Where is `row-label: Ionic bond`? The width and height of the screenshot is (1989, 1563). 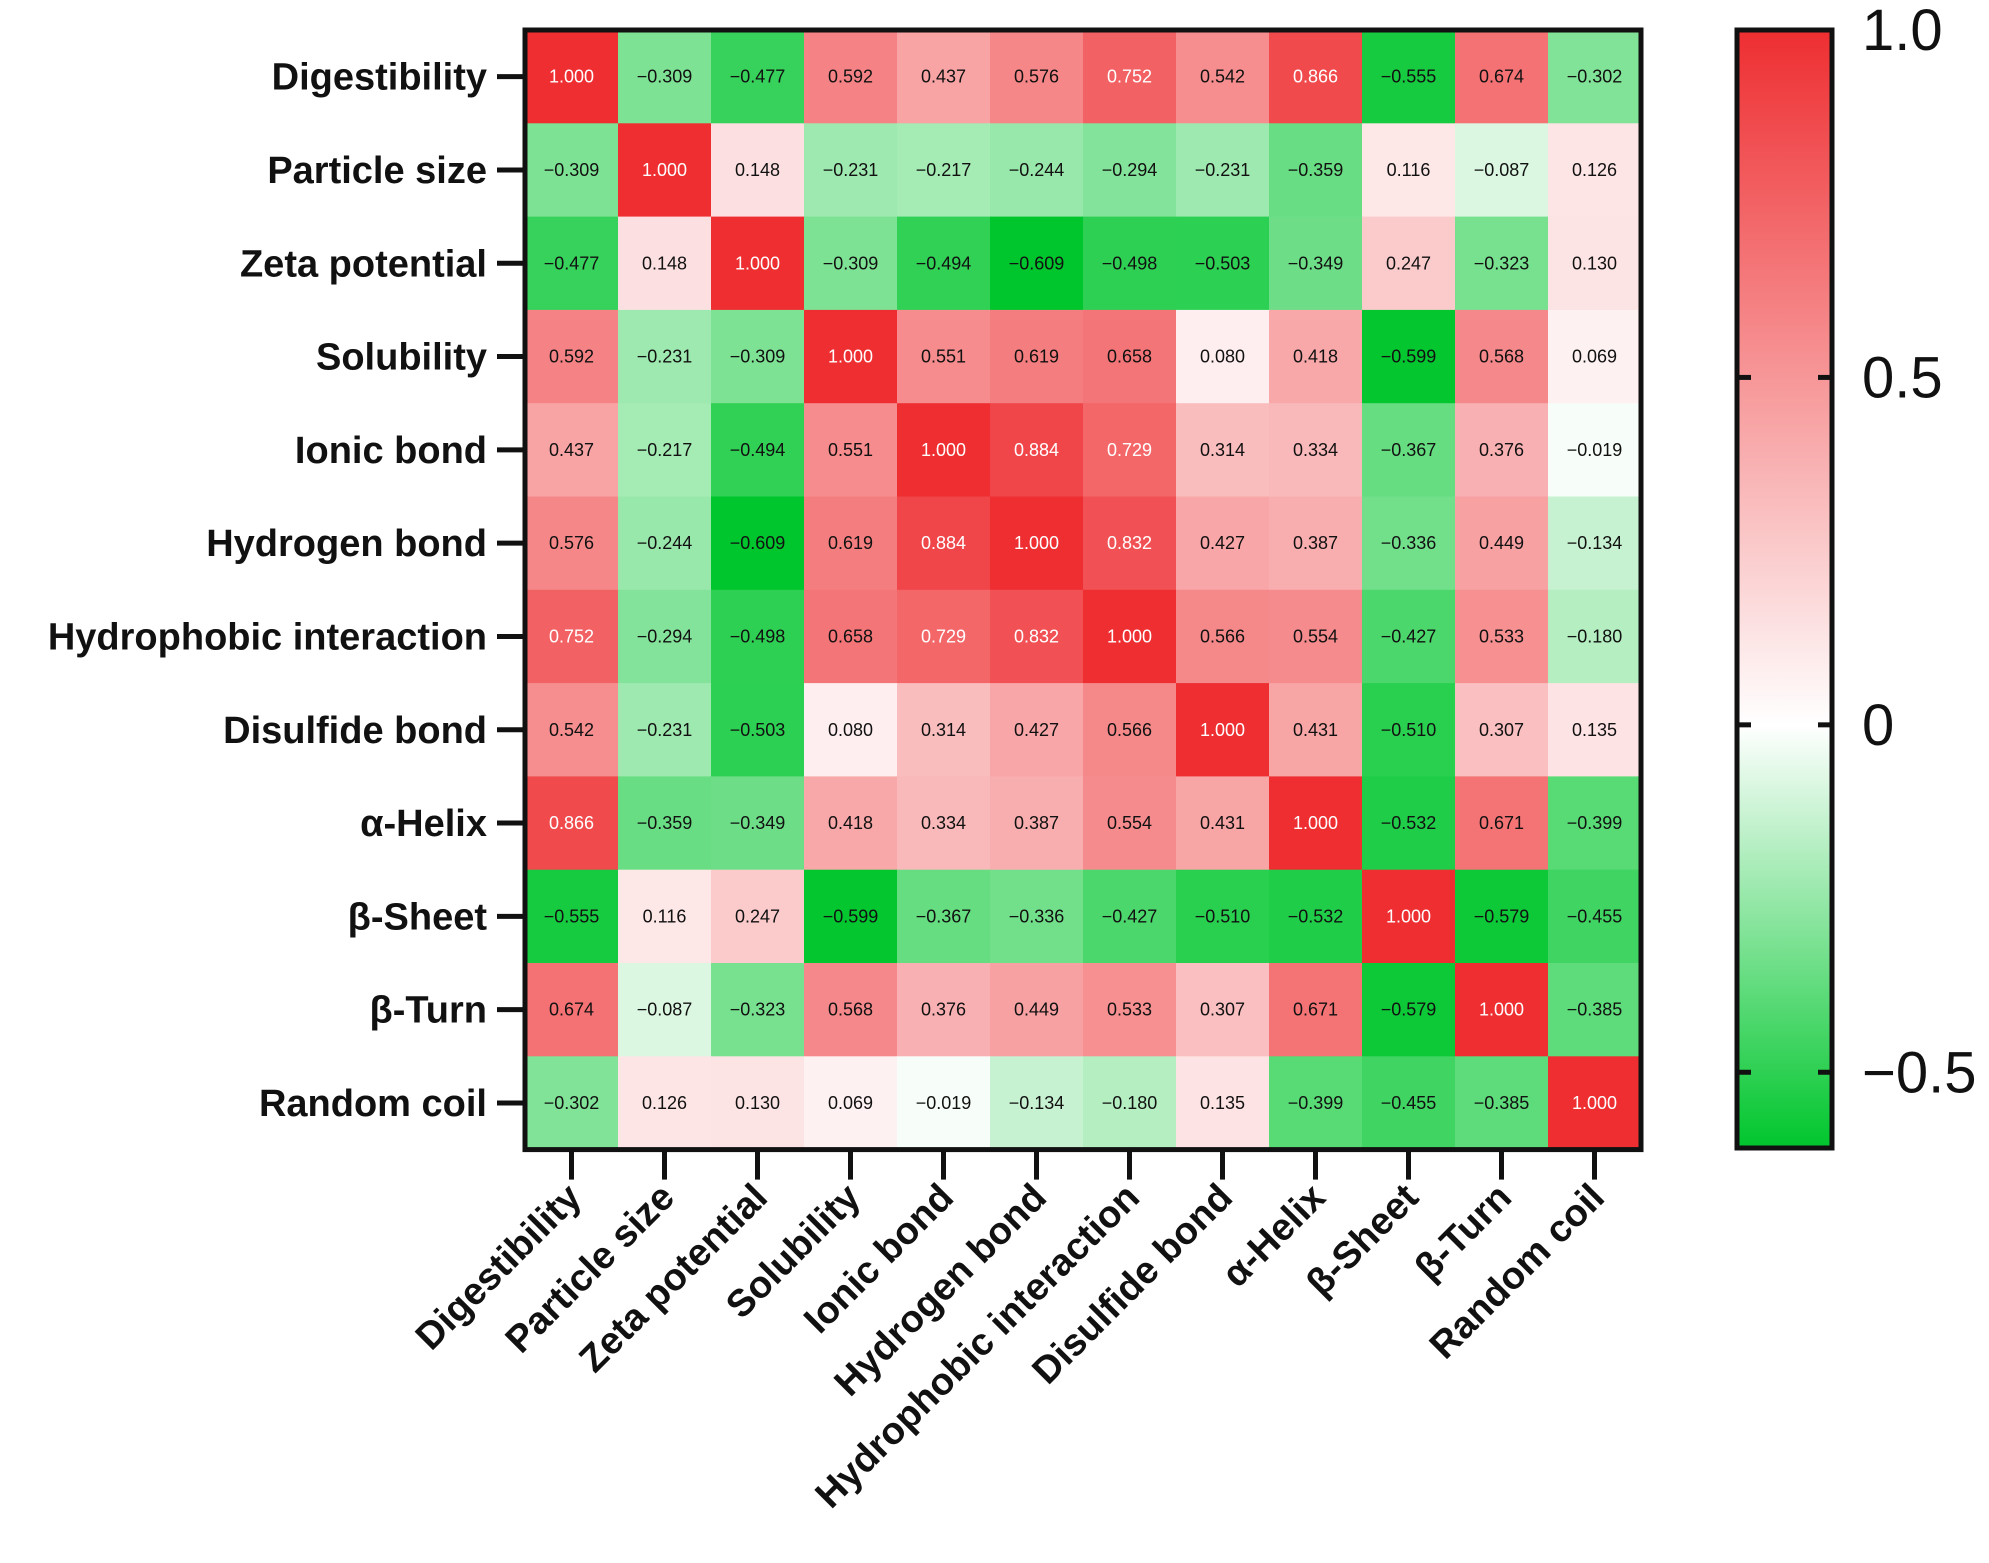
row-label: Ionic bond is located at coordinates (391, 451).